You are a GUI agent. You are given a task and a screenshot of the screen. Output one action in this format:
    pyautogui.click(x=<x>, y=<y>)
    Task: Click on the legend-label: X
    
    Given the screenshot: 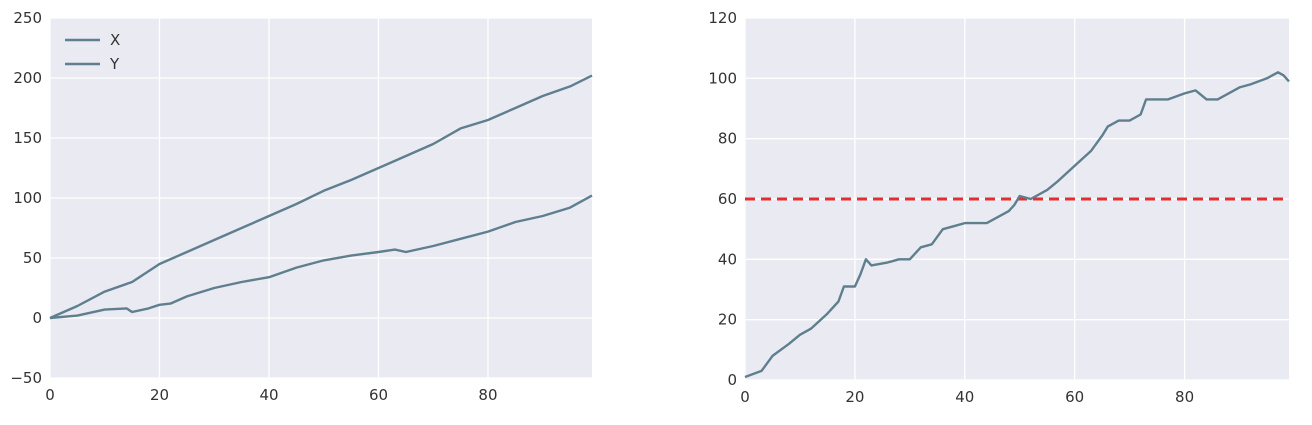 What is the action you would take?
    pyautogui.click(x=115, y=40)
    